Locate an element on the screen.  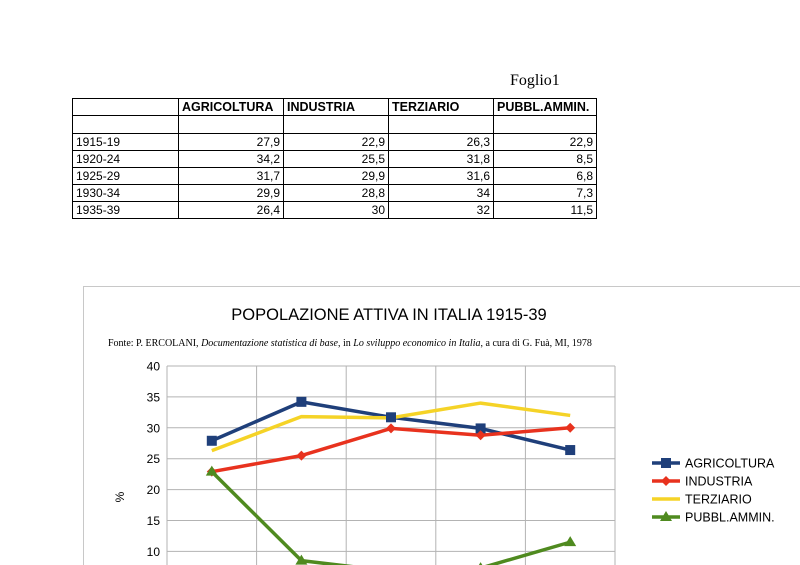
y-tick-label: 20 is located at coordinates (154, 490).